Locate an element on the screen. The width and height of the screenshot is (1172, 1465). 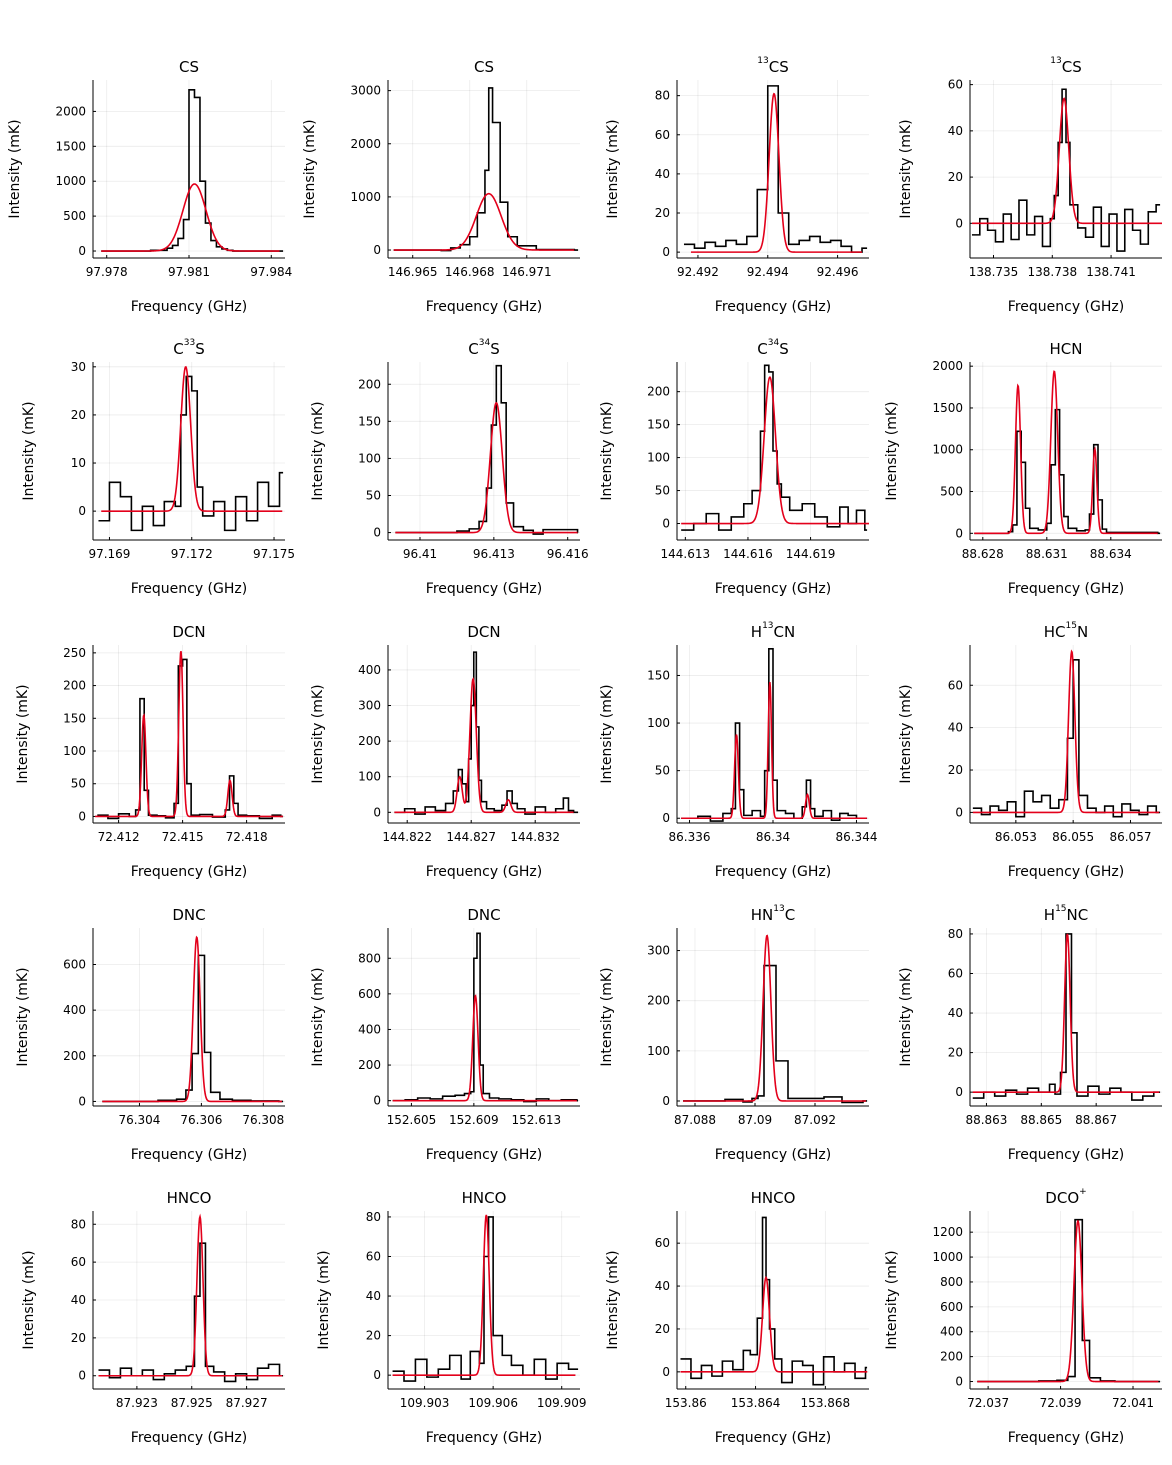
x-tick-label: 86.344 is located at coordinates (856, 837).